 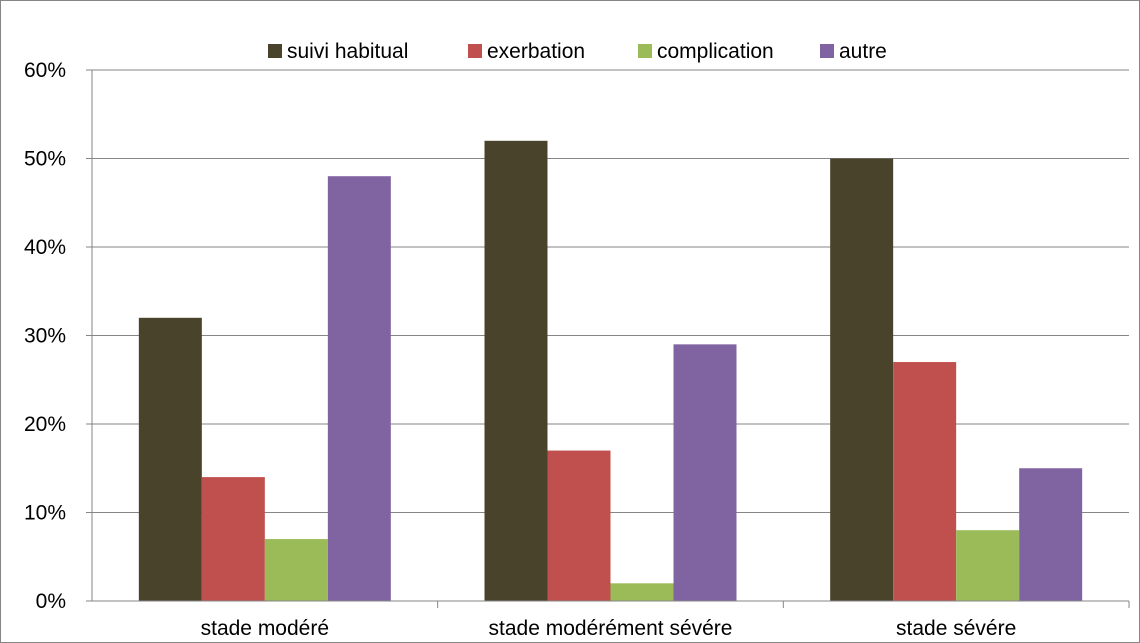 I want to click on y-tick-label: 0%, so click(x=51, y=601).